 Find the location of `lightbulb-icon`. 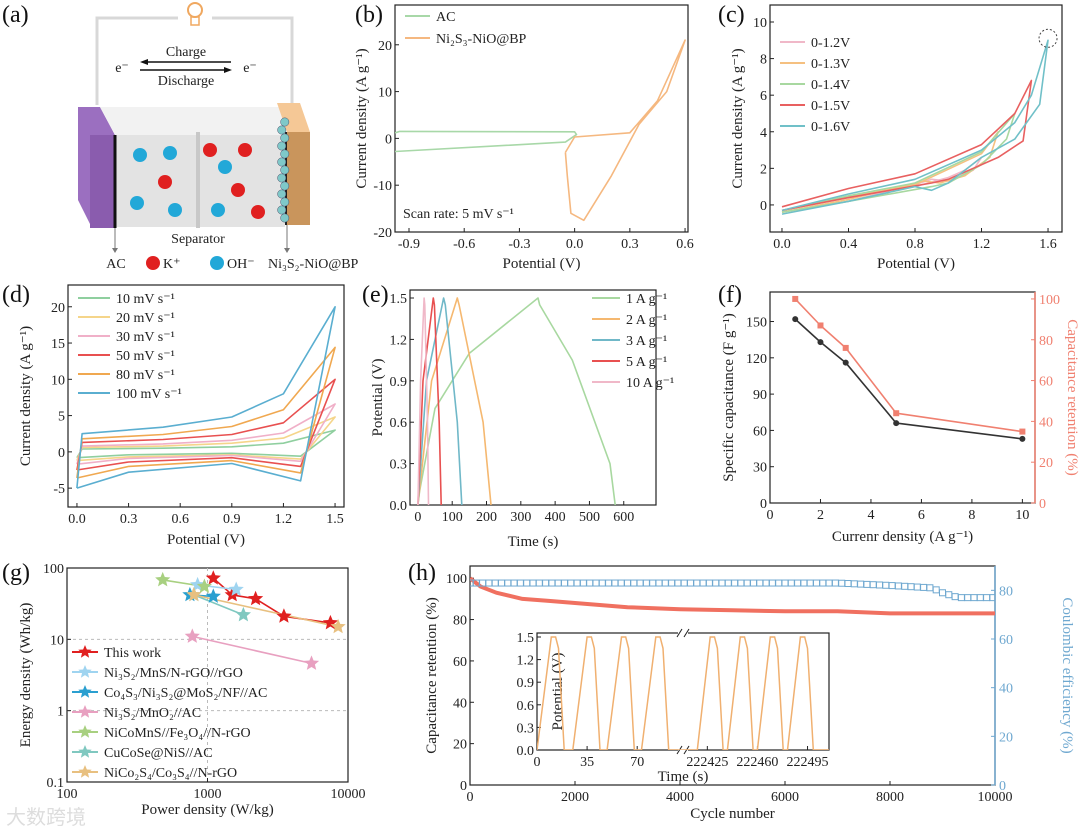

lightbulb-icon is located at coordinates (195, 14).